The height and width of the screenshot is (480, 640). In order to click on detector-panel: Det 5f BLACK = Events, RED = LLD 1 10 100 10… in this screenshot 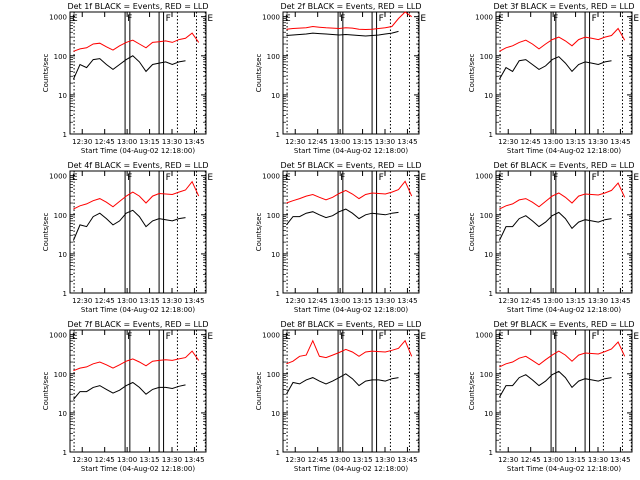, I will do `click(340, 237)`.